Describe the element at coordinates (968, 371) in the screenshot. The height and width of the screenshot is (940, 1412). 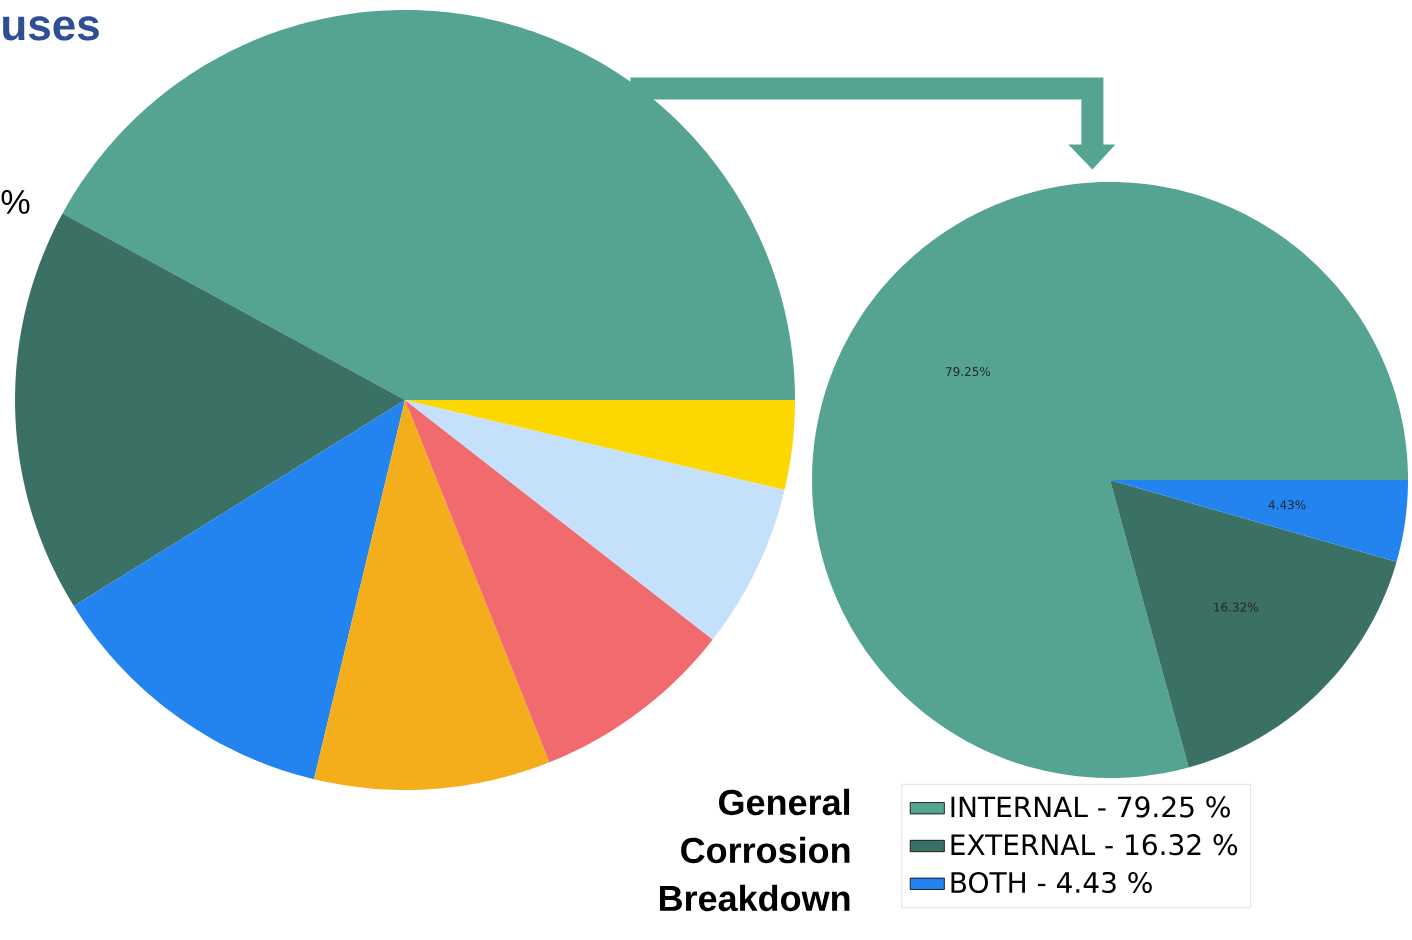
I see `data-label: 79.25%` at that location.